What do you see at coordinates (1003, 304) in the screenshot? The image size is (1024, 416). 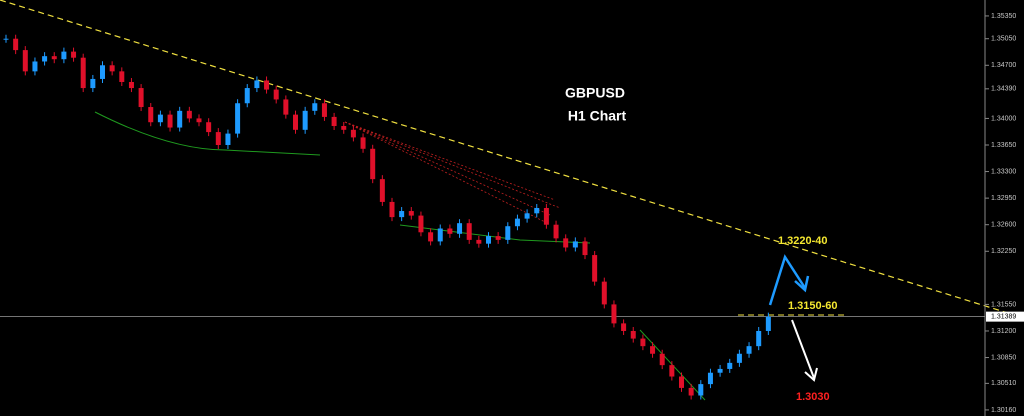 I see `y-tick-label: 1.31550` at bounding box center [1003, 304].